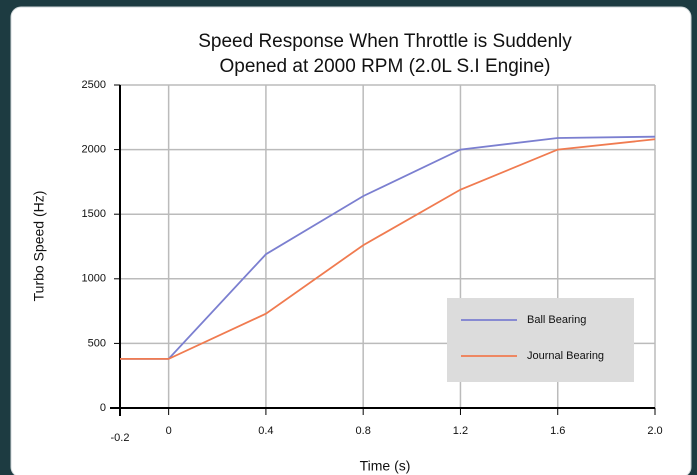 This screenshot has width=697, height=475. Describe the element at coordinates (363, 431) in the screenshot. I see `x-tick-label: 0.8` at that location.